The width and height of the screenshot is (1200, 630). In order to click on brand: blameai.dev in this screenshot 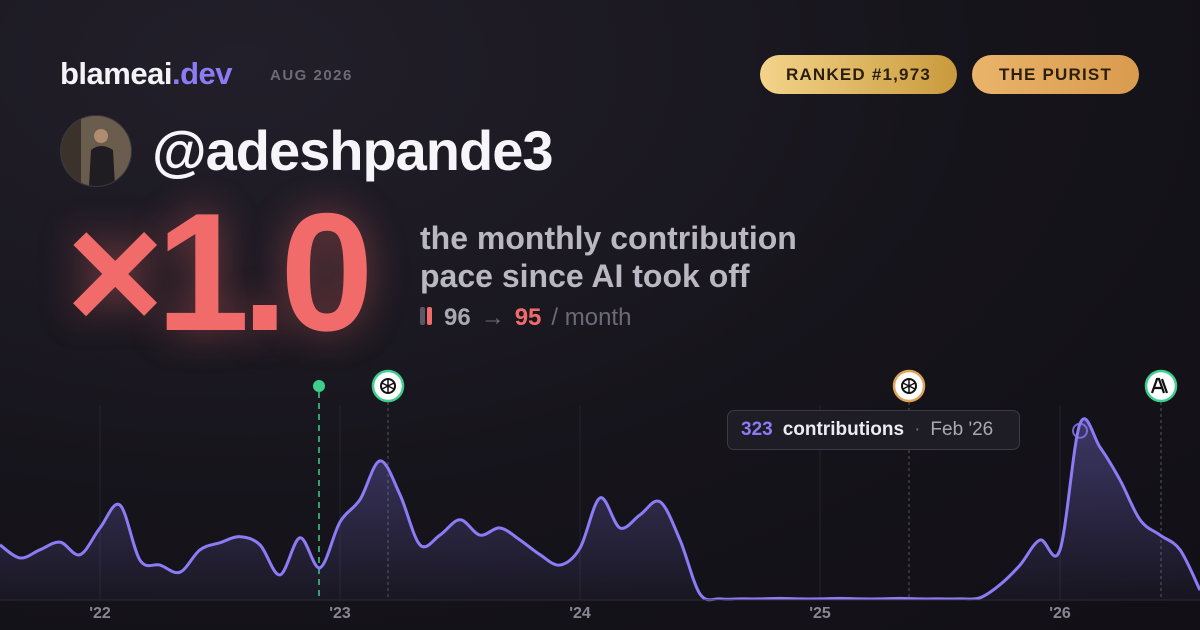, I will do `click(146, 74)`.